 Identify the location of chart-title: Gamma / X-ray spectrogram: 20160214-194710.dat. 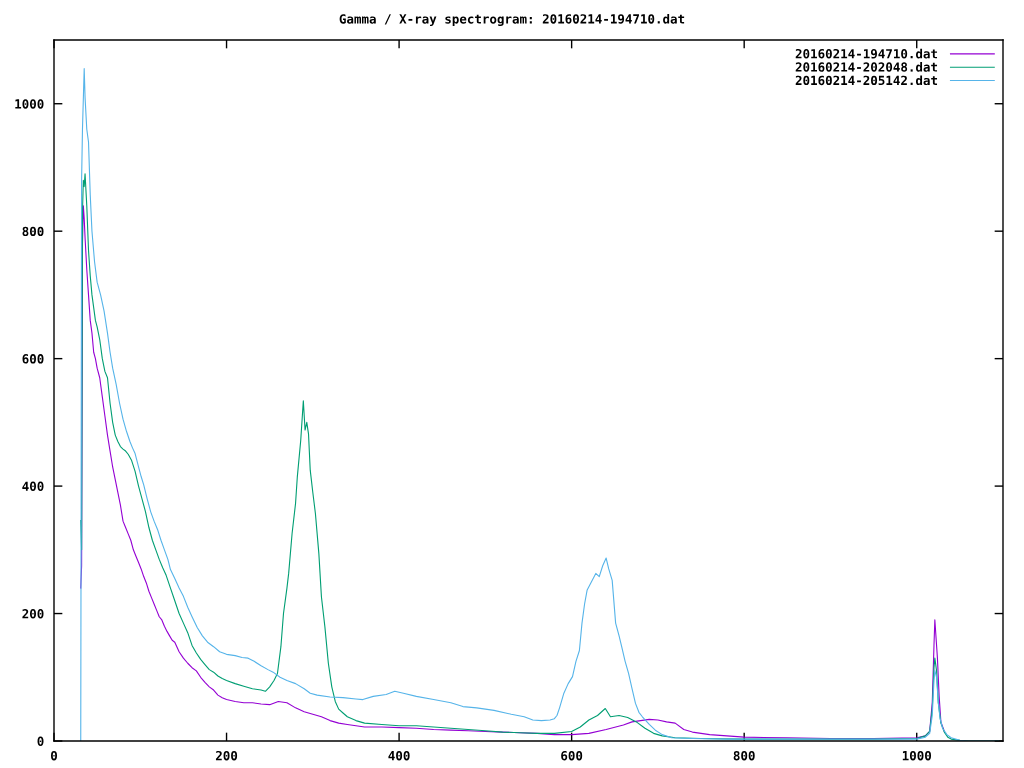
(512, 20).